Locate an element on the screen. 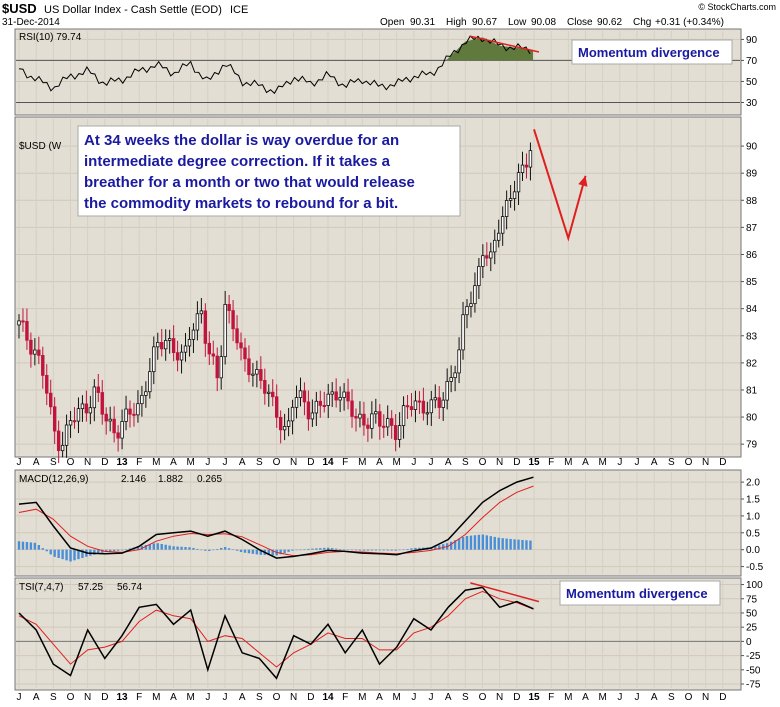  tsi-divergence-callout: Momentum divergence is located at coordinates (640, 593).